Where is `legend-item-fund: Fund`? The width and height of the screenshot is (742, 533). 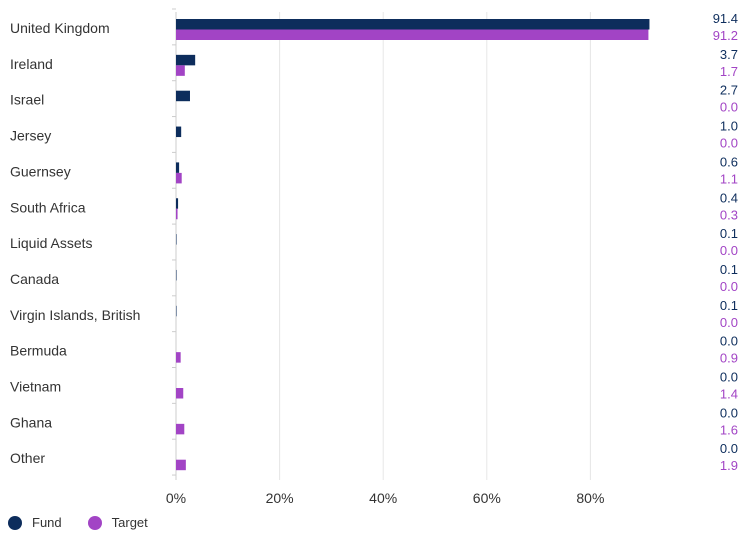
legend-item-fund: Fund is located at coordinates (35, 522).